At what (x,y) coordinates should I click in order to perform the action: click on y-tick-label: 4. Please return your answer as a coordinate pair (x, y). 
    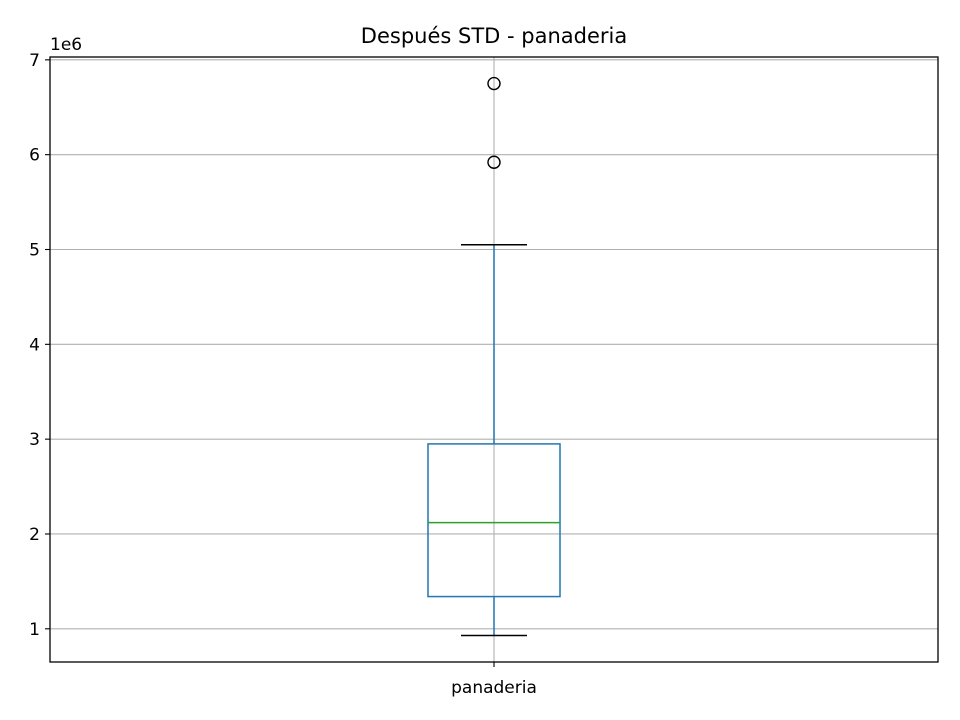
    Looking at the image, I should click on (34, 345).